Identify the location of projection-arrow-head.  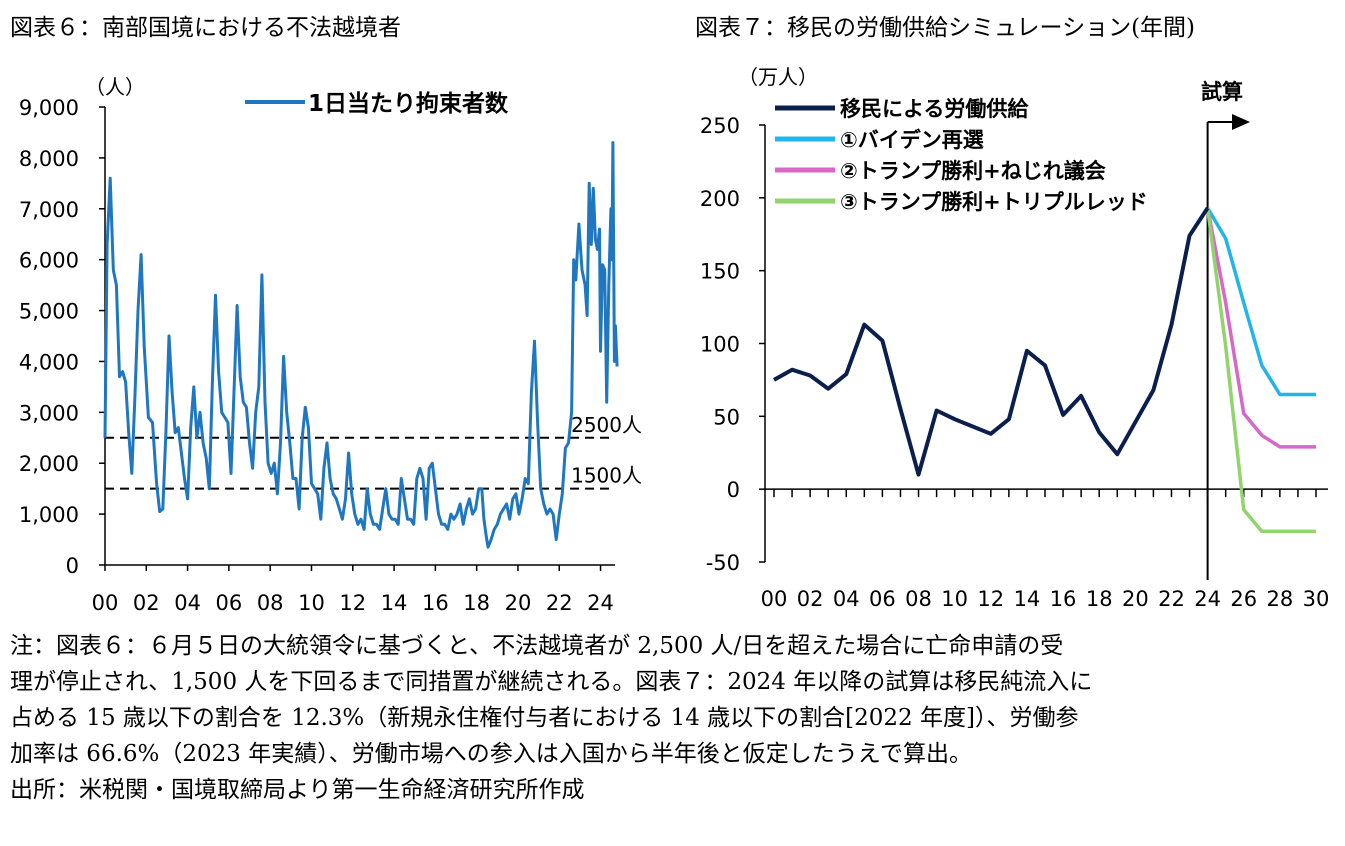
(1241, 122).